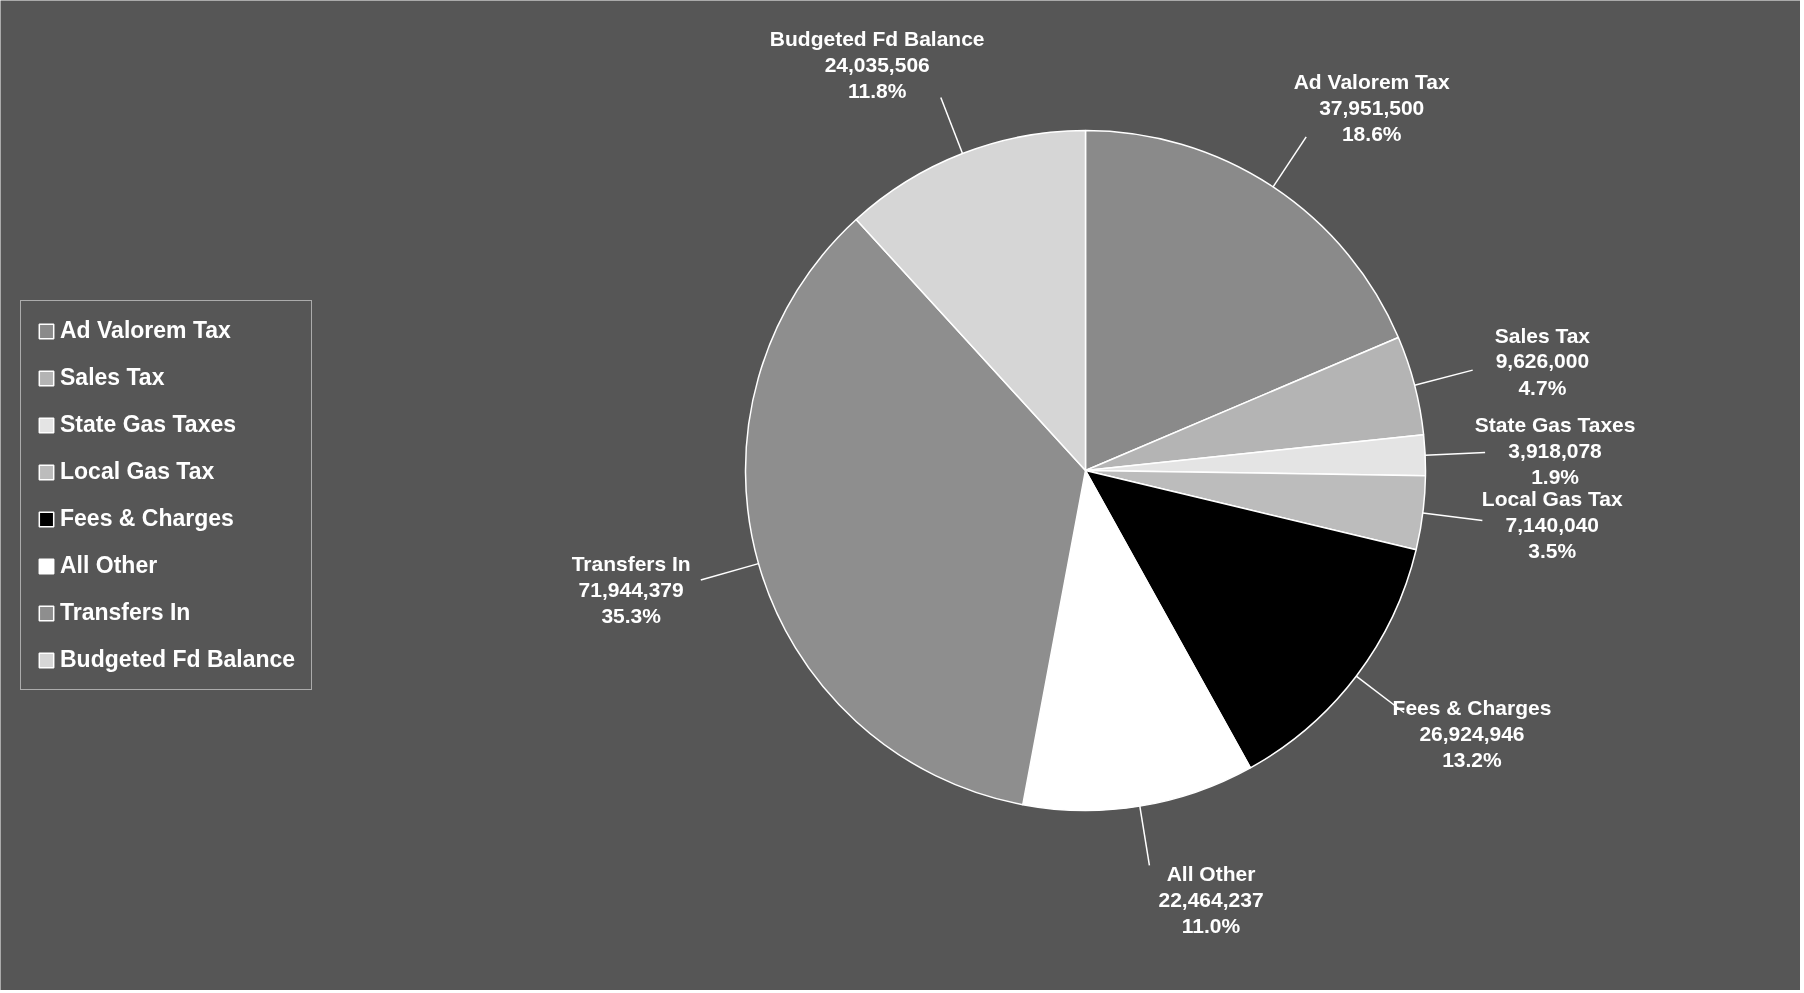 This screenshot has width=1804, height=993. I want to click on legend-label: Sales Tax, so click(112, 377).